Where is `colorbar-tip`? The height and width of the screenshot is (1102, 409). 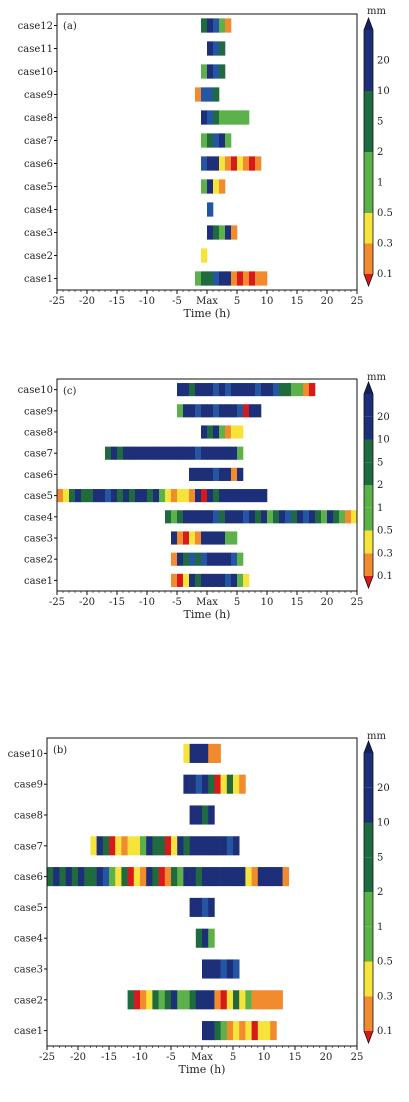 colorbar-tip is located at coordinates (368, 280).